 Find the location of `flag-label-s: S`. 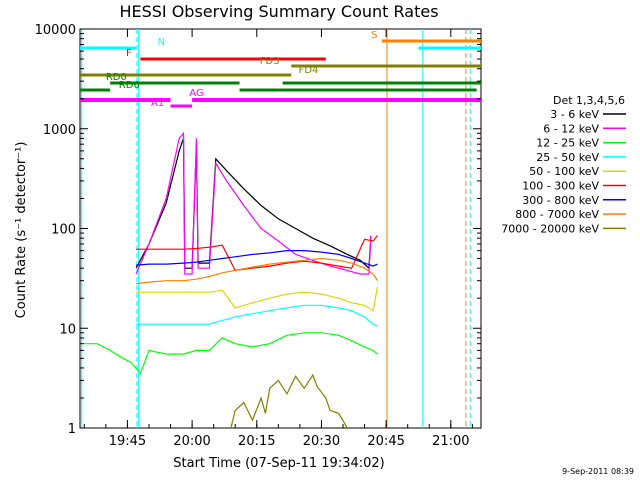

flag-label-s: S is located at coordinates (374, 35).